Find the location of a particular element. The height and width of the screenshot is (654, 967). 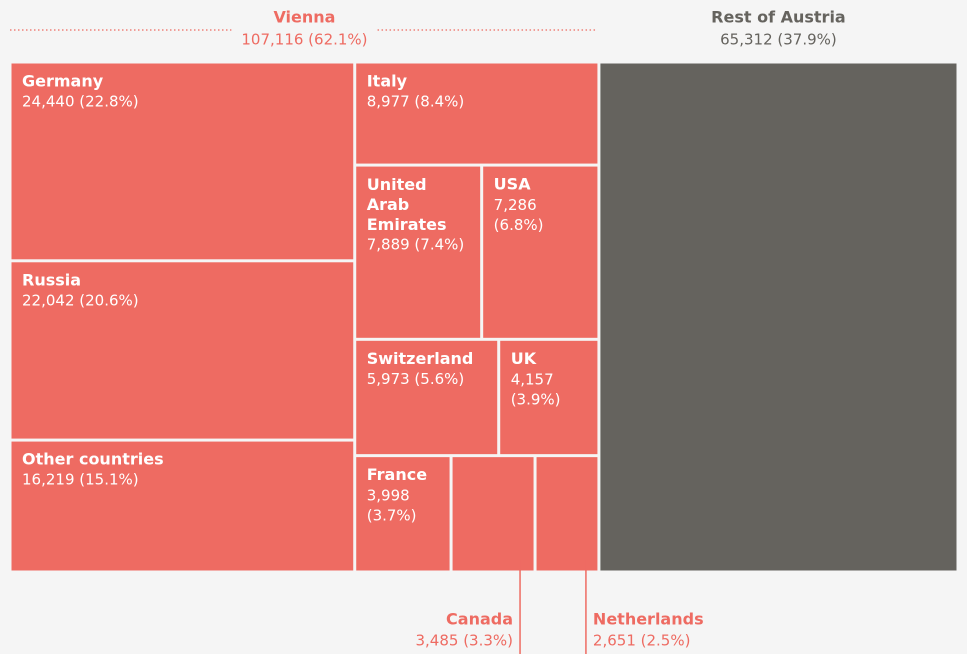

text-line: Arab is located at coordinates (391, 204).